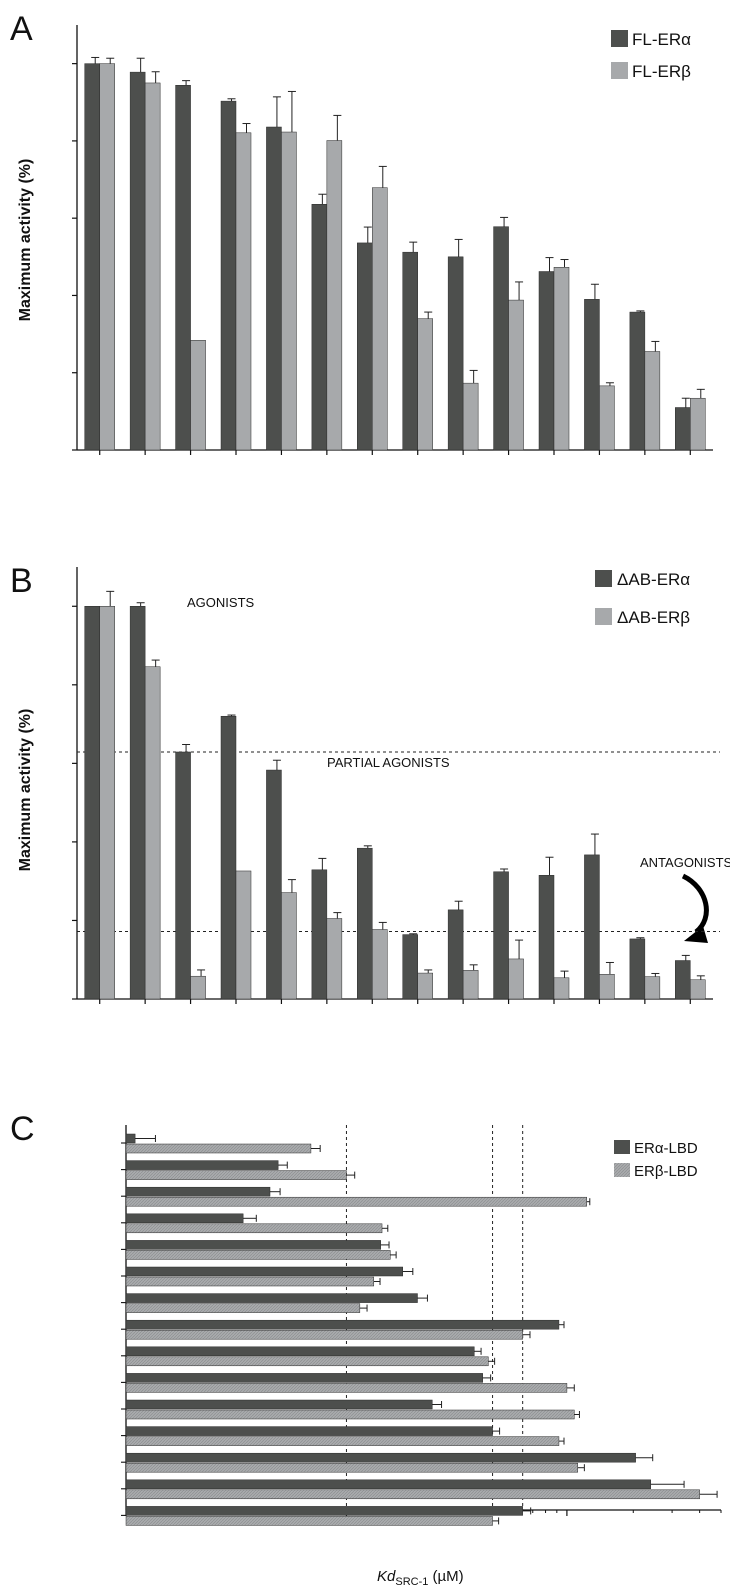 The height and width of the screenshot is (1585, 730). What do you see at coordinates (698, 424) in the screenshot?
I see `panel-a-bar-no-ligand-13-series2` at bounding box center [698, 424].